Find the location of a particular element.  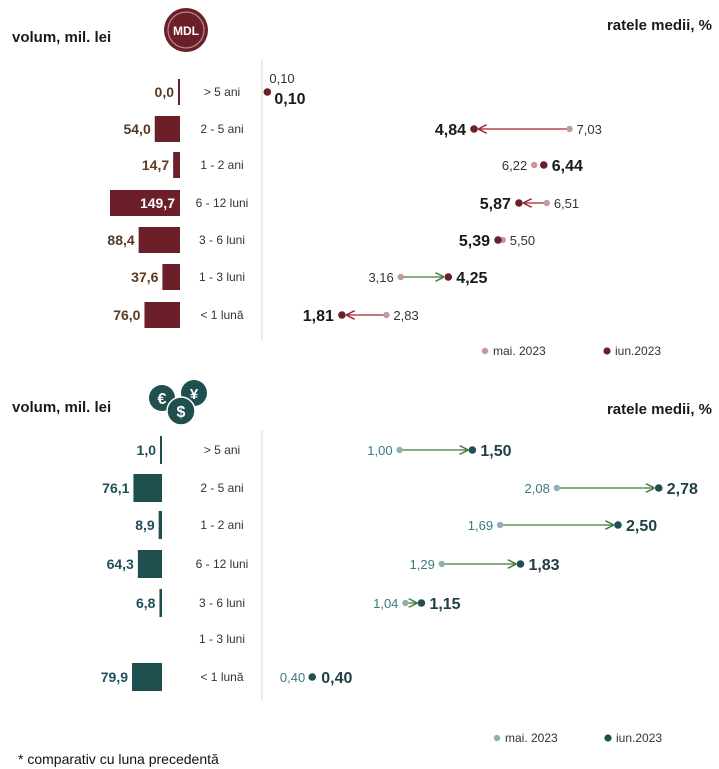

curr-rate-label: 1,15 is located at coordinates (444, 604).